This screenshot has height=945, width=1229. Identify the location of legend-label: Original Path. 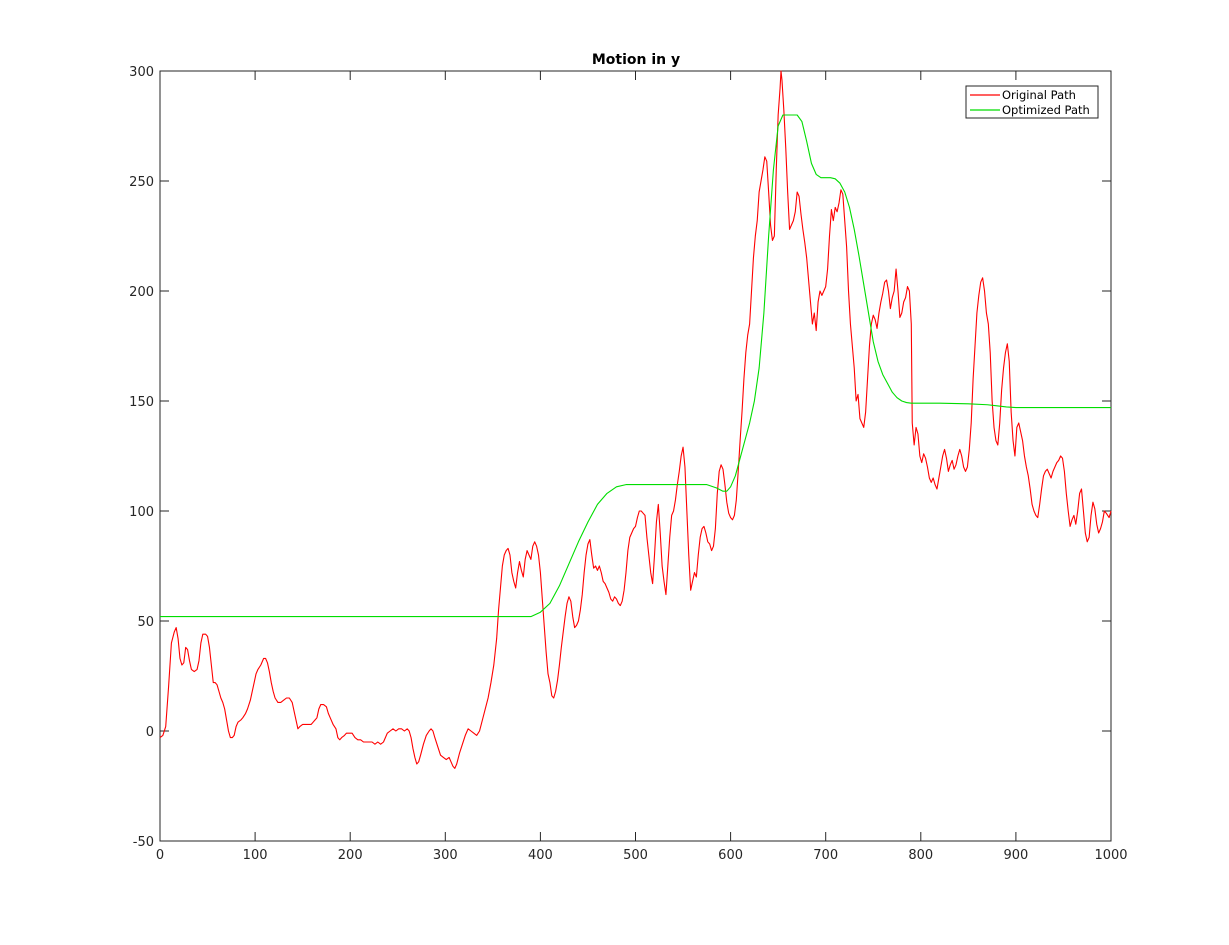
(1039, 95).